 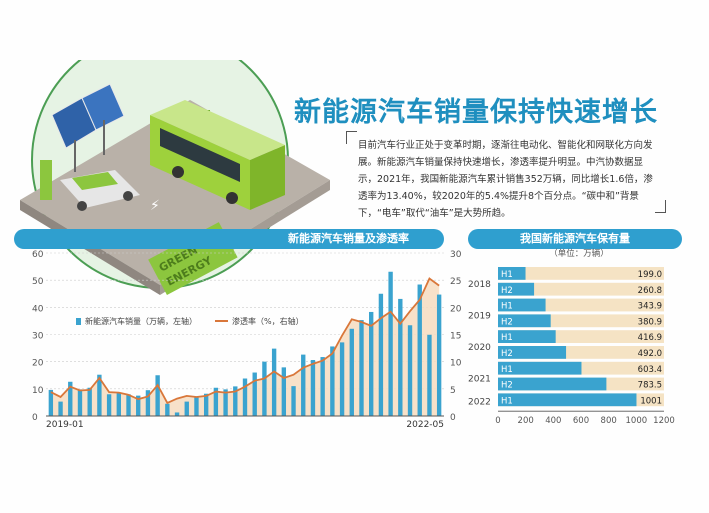 What do you see at coordinates (479, 380) in the screenshot?
I see `year-label: 2021` at bounding box center [479, 380].